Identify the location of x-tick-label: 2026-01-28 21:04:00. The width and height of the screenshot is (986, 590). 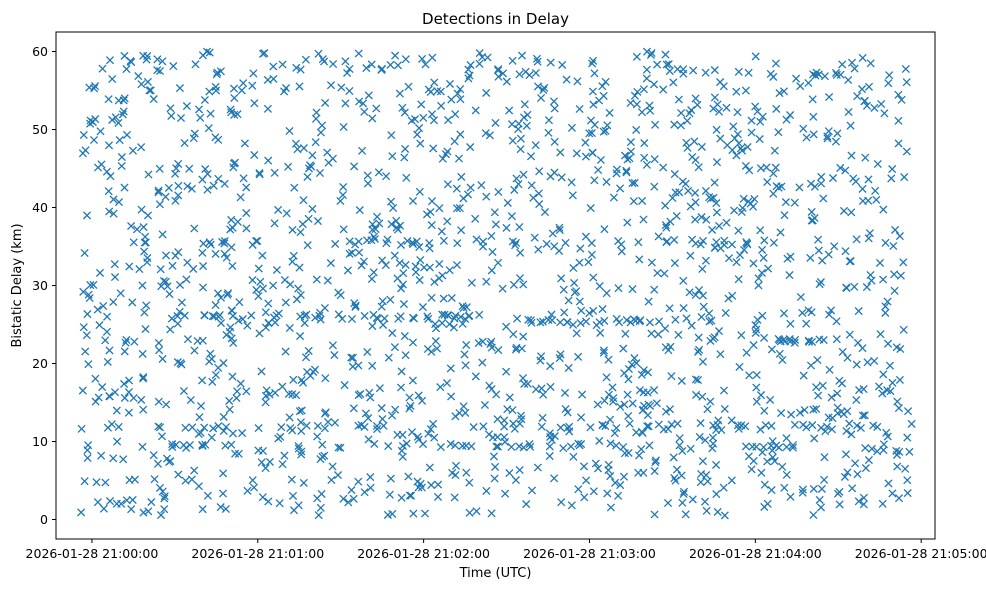
(755, 553).